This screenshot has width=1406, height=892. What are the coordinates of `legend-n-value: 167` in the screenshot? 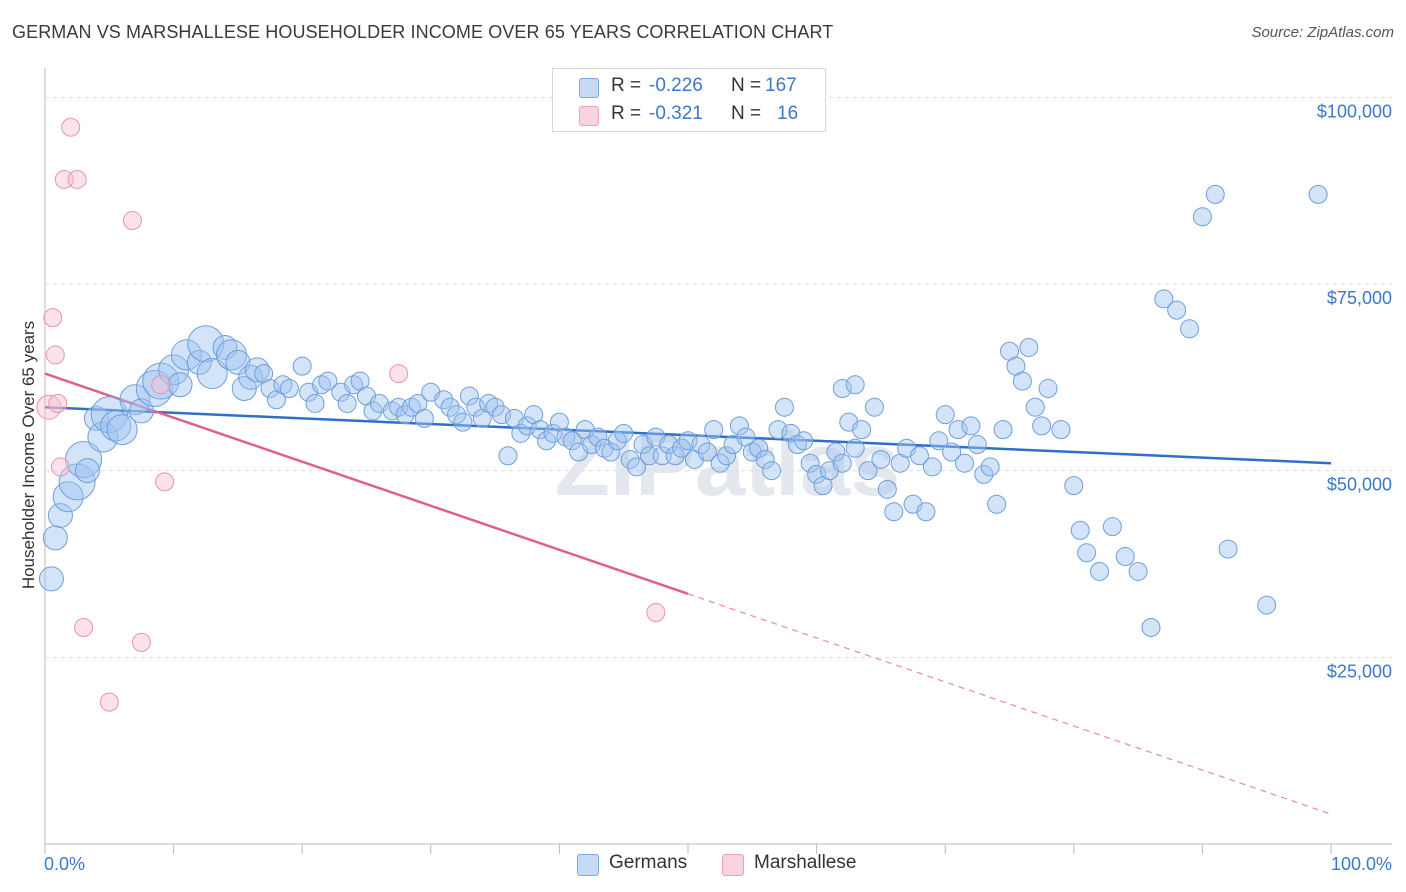 It's located at (781, 85).